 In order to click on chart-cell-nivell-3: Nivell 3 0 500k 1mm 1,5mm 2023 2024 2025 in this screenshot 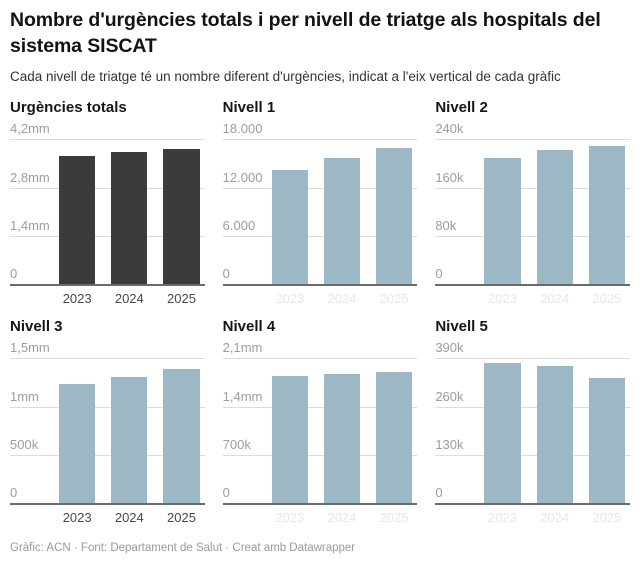, I will do `click(107, 422)`.